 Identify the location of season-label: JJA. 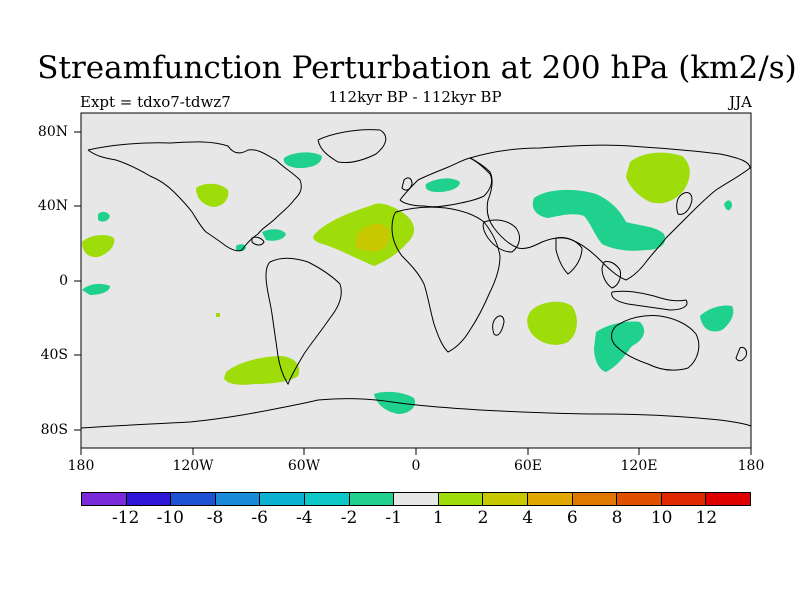
(740, 102).